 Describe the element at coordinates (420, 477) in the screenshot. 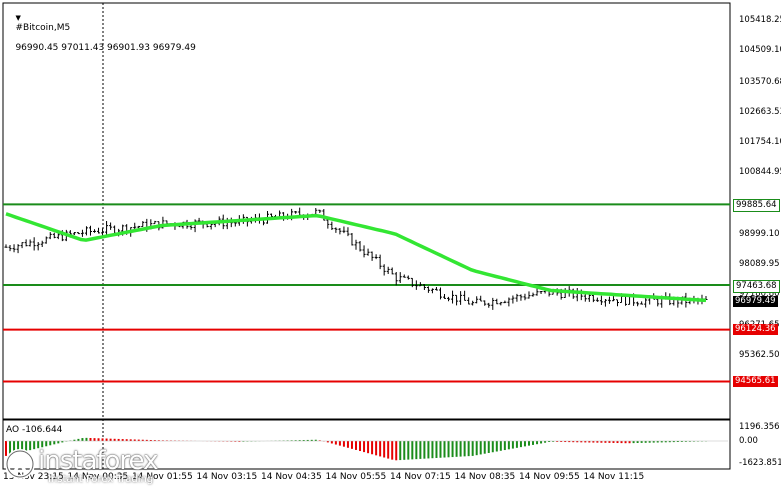

I see `time-axis-label: 14 Nov 07:15` at that location.